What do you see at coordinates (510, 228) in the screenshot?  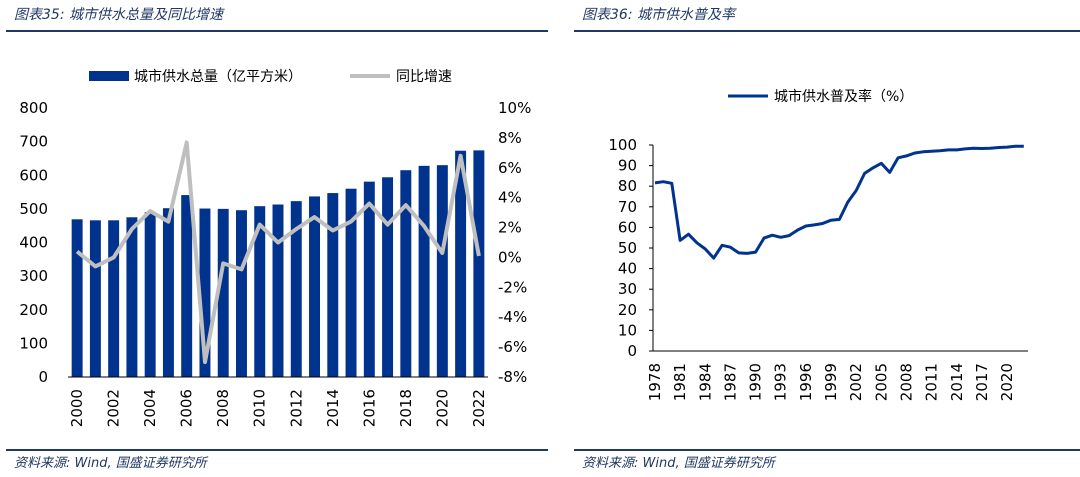 I see `y-right-tick-label: 2%` at bounding box center [510, 228].